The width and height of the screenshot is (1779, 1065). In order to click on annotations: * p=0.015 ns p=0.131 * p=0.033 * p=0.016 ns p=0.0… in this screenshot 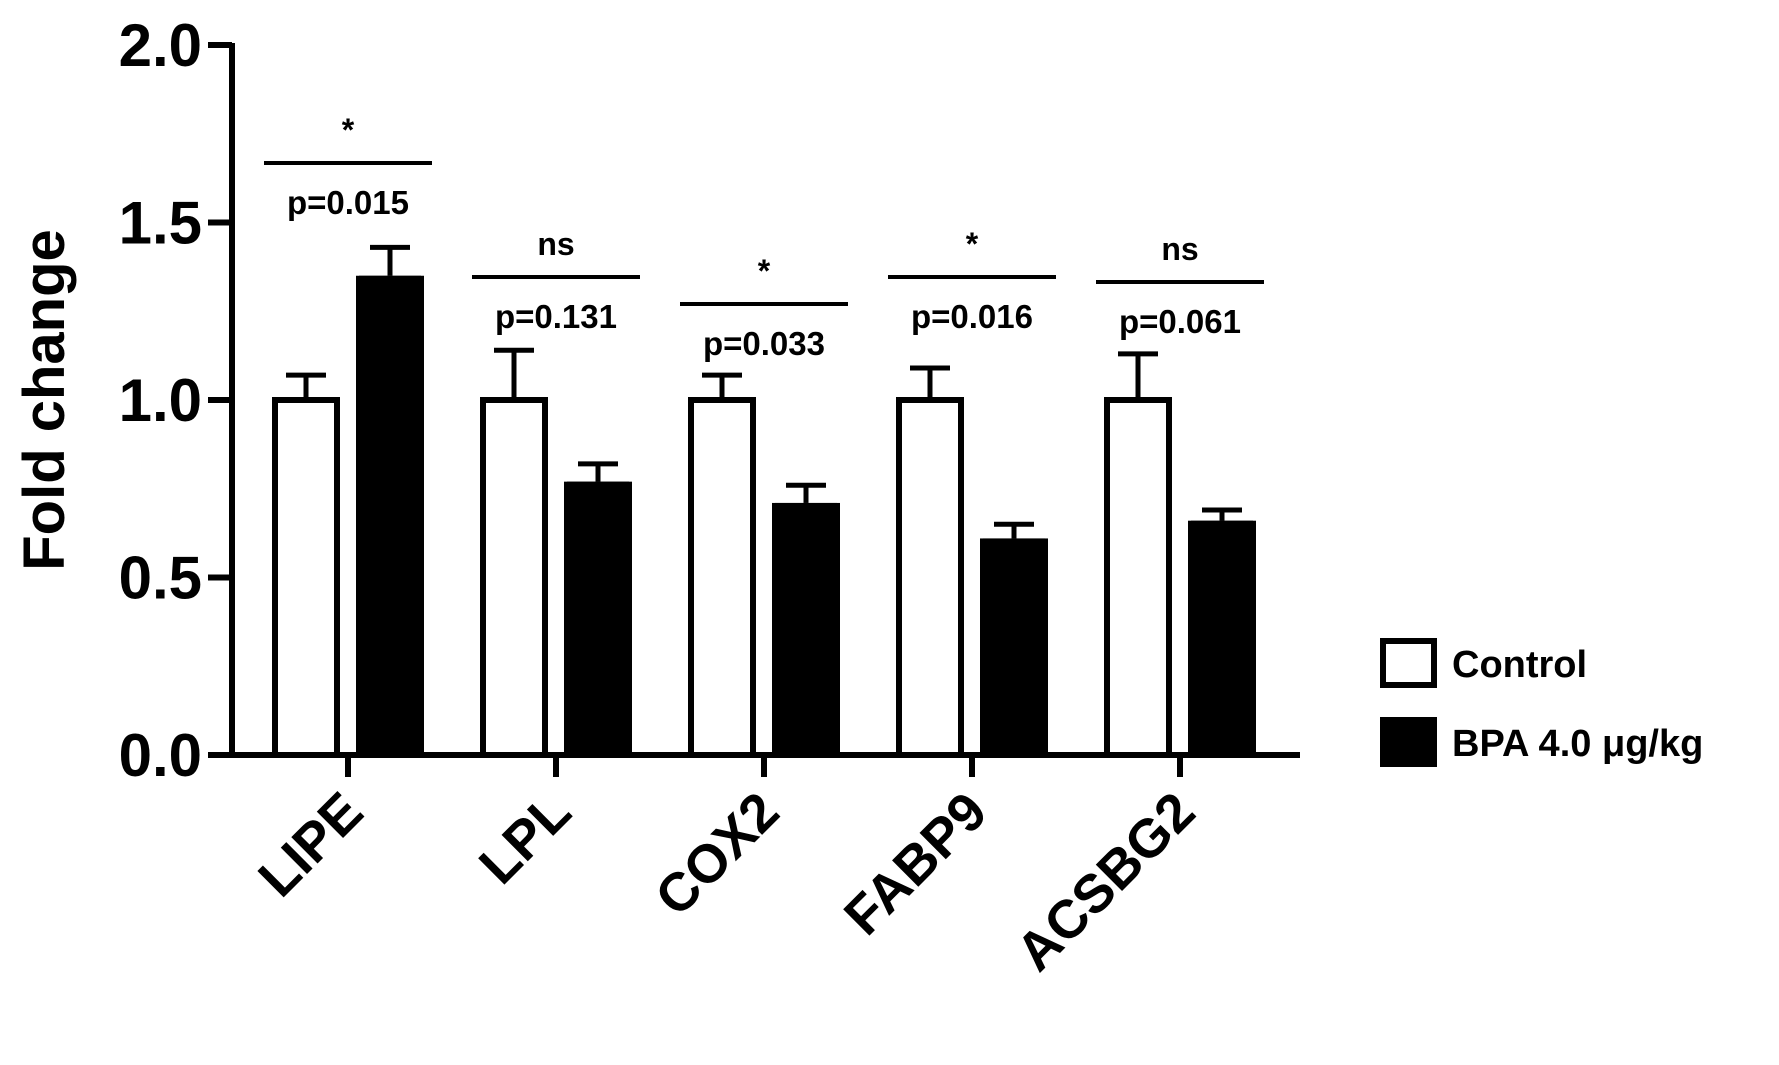, I will do `click(764, 237)`.